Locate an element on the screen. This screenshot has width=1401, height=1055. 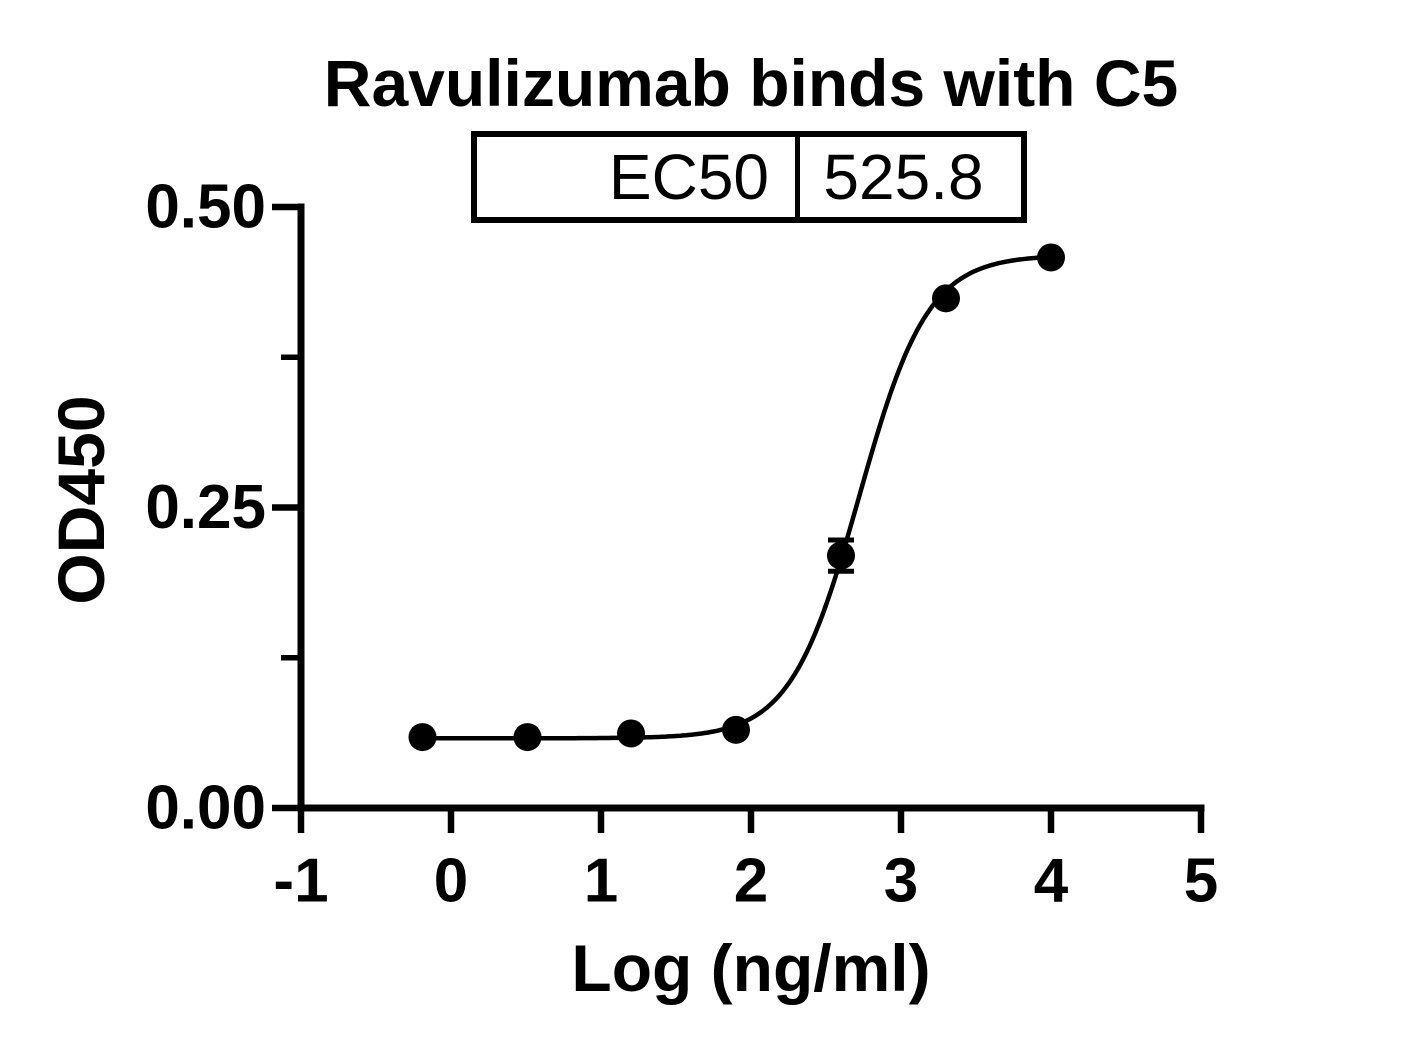
y-tick-label: 0.25 is located at coordinates (205, 507).